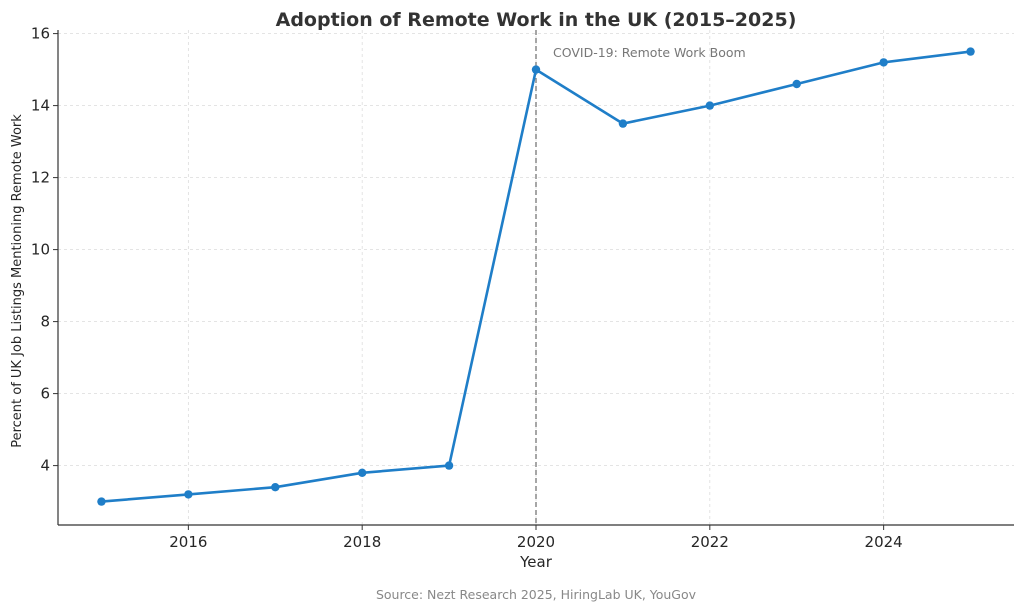 This screenshot has height=612, width=1024. Describe the element at coordinates (45, 322) in the screenshot. I see `y-tick-label: 8` at that location.